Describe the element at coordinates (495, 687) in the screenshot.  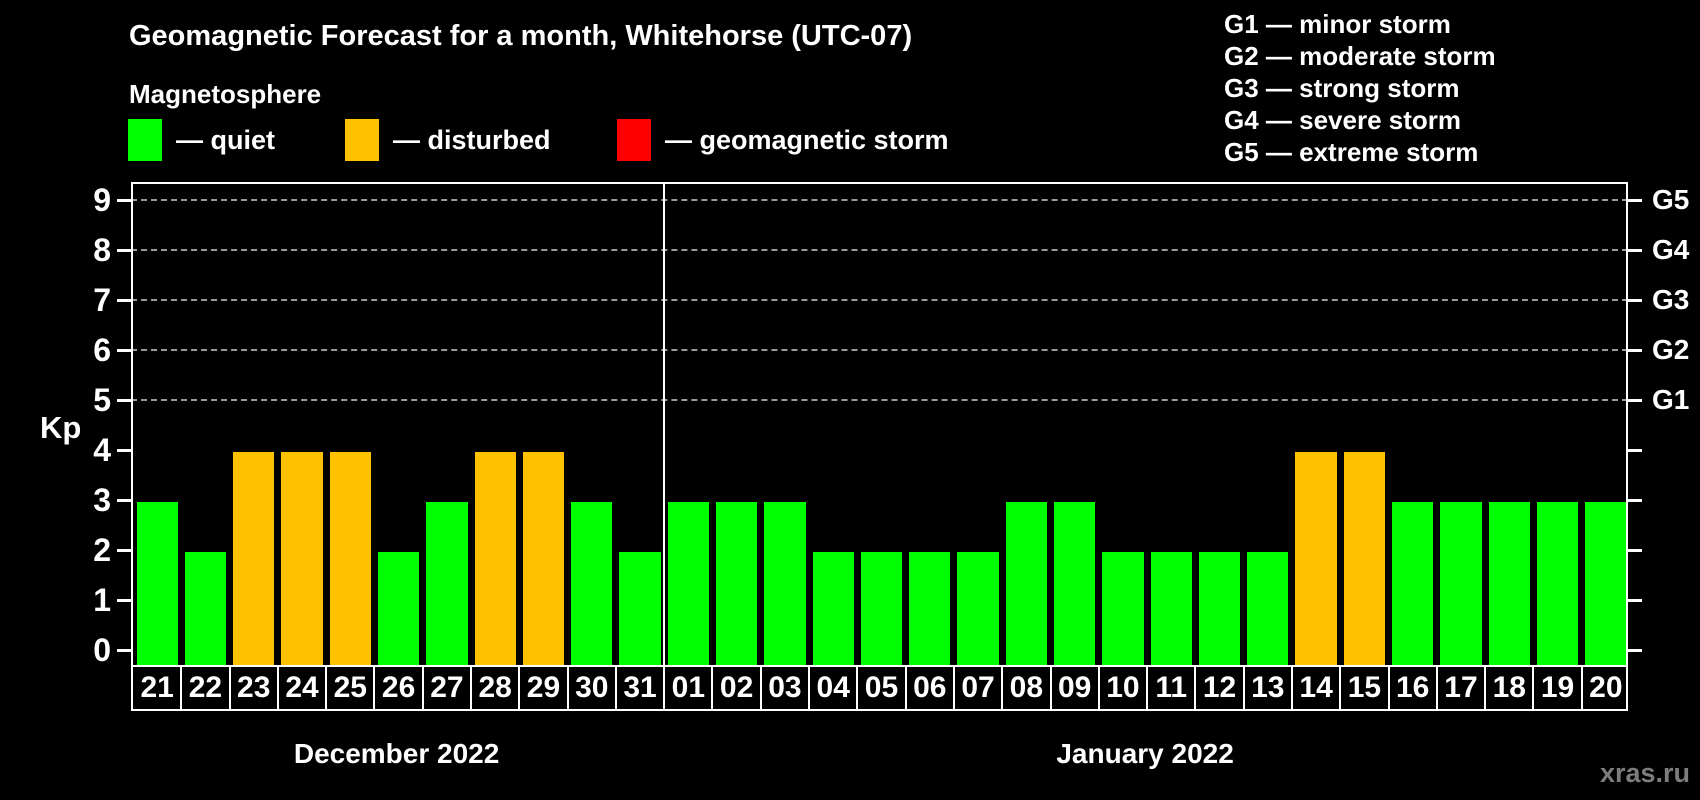
I see `day-label-dec-28: 28` at that location.